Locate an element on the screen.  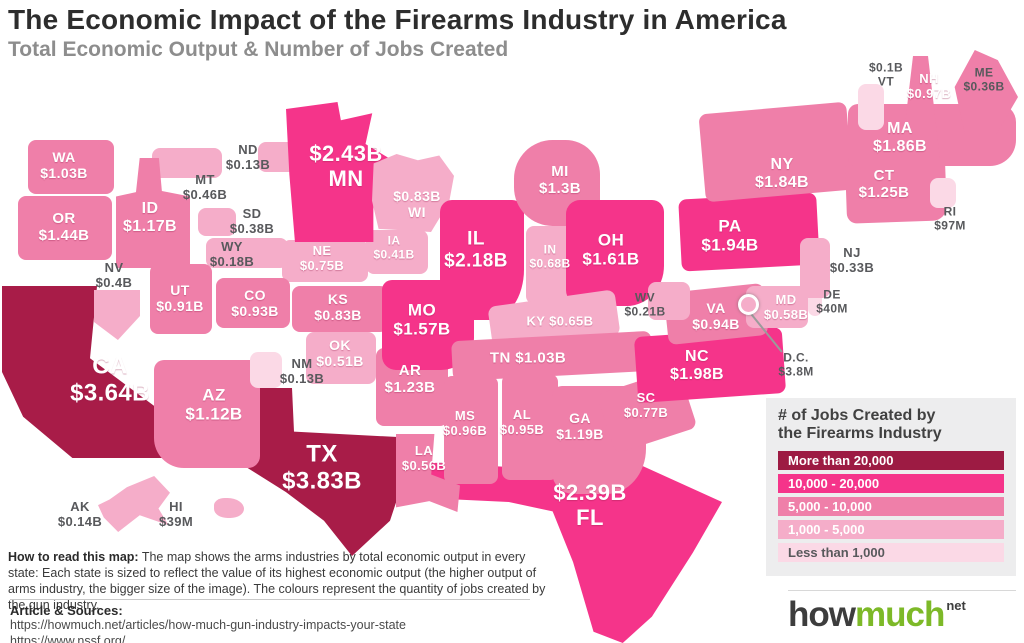
state-az-label: AZ $1.12B is located at coordinates (214, 404).